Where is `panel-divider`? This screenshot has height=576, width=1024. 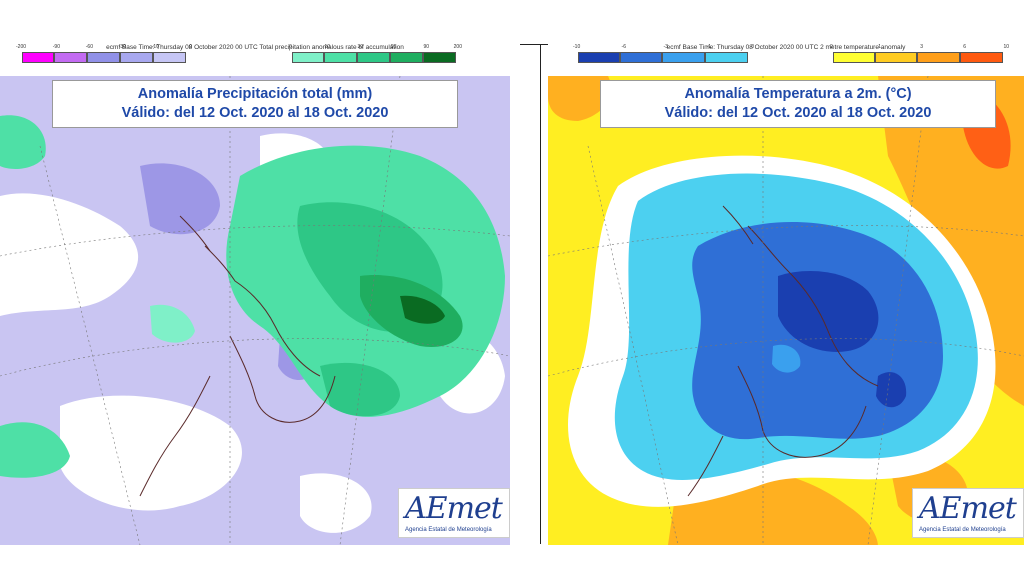
panel-divider is located at coordinates (540, 294).